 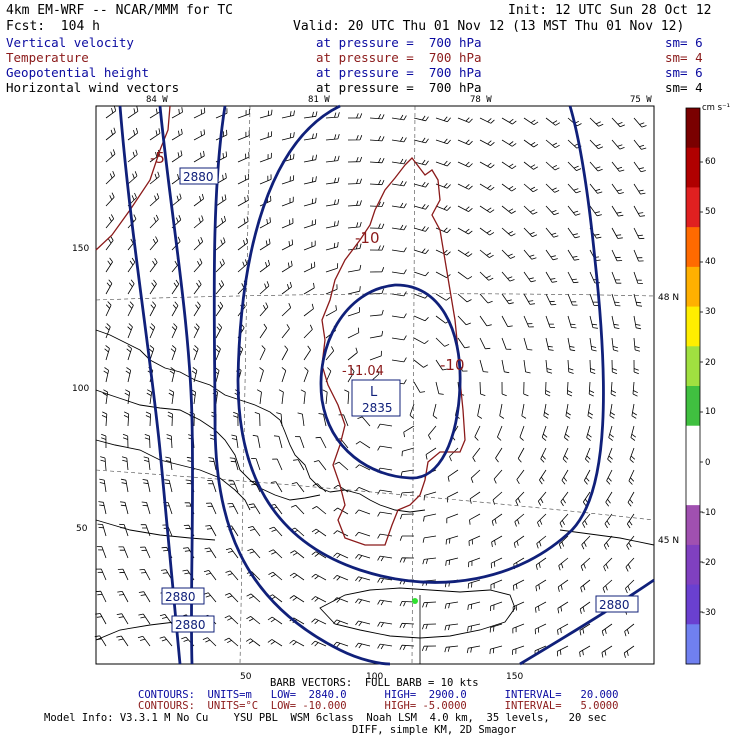 What do you see at coordinates (417, 613) in the screenshot?
I see `lake-outline` at bounding box center [417, 613].